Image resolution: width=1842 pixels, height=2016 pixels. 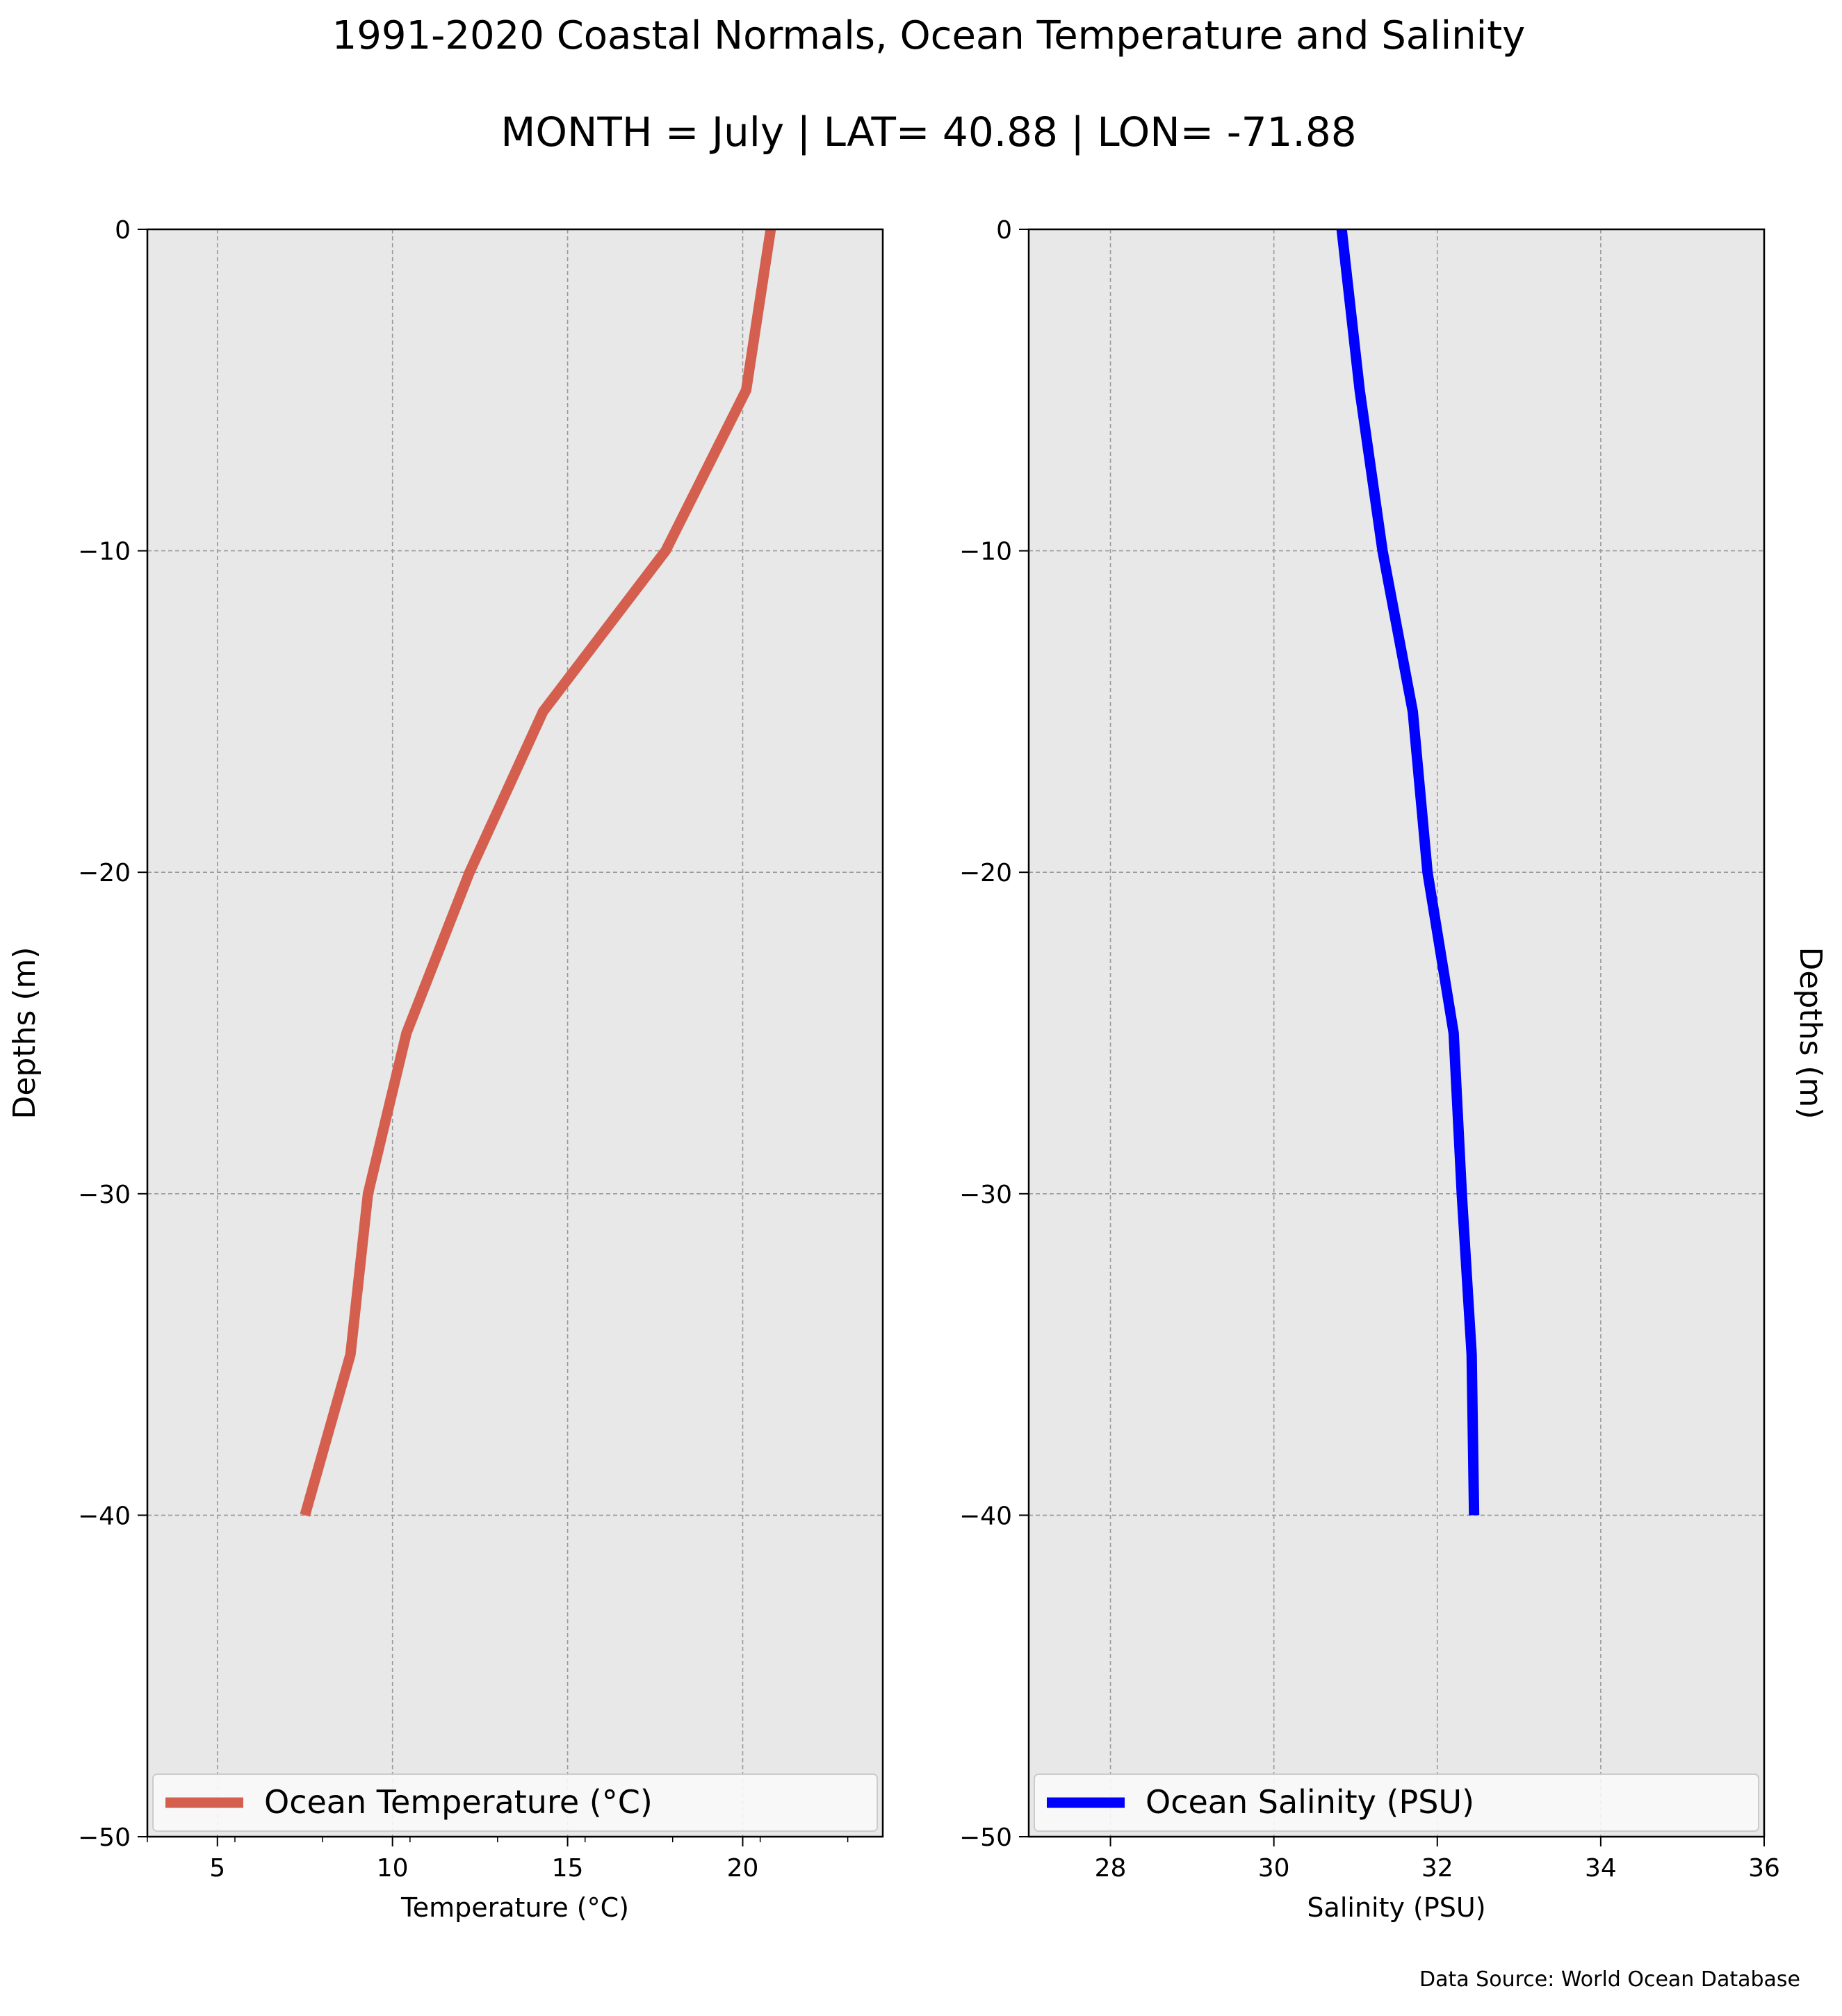 What do you see at coordinates (985, 552) in the screenshot?
I see `salinity-y-tick-label: −10` at bounding box center [985, 552].